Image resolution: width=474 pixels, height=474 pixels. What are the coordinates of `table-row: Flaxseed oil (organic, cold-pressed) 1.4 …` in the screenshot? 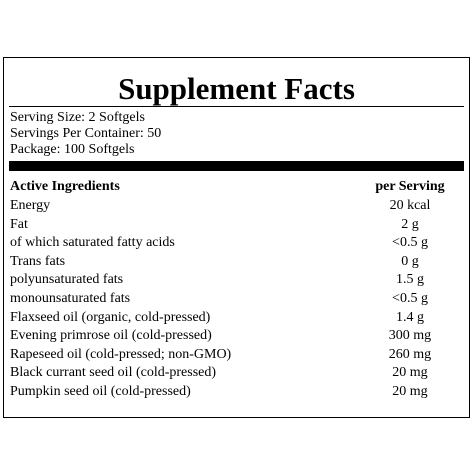 It's located at (237, 318).